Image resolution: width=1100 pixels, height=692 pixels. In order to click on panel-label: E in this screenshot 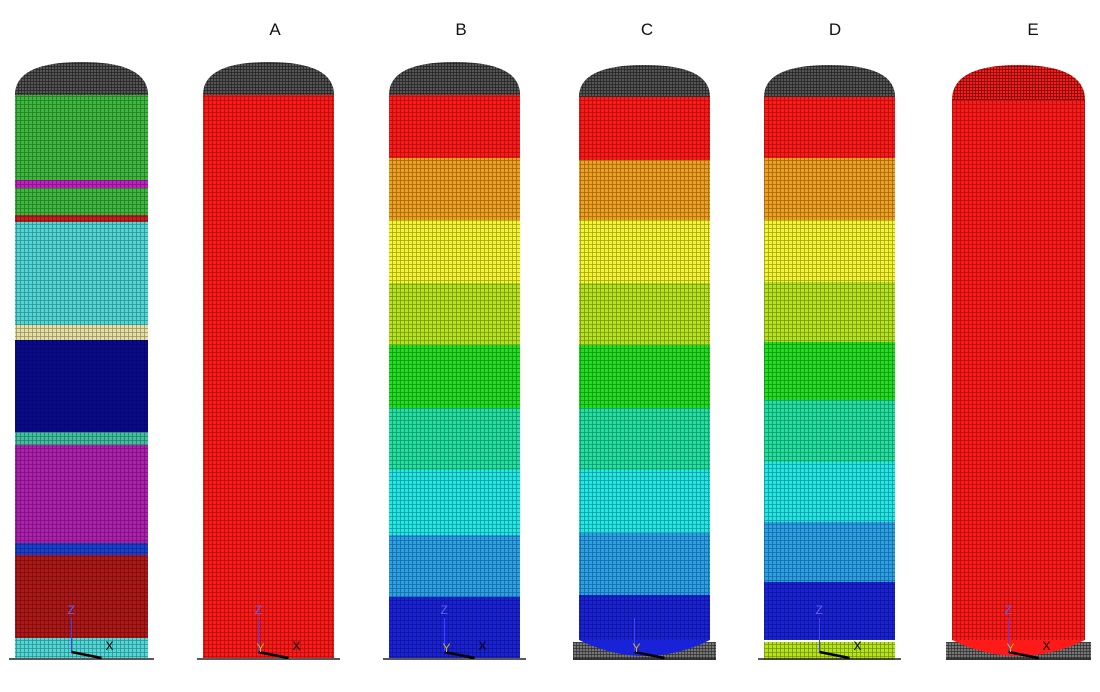, I will do `click(1032, 29)`.